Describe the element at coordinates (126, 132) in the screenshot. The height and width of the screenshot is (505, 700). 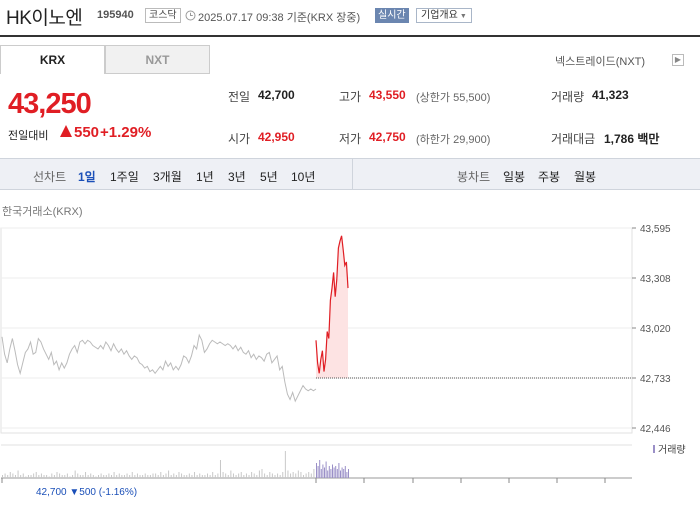
I see `change-percent: +1.29%` at that location.